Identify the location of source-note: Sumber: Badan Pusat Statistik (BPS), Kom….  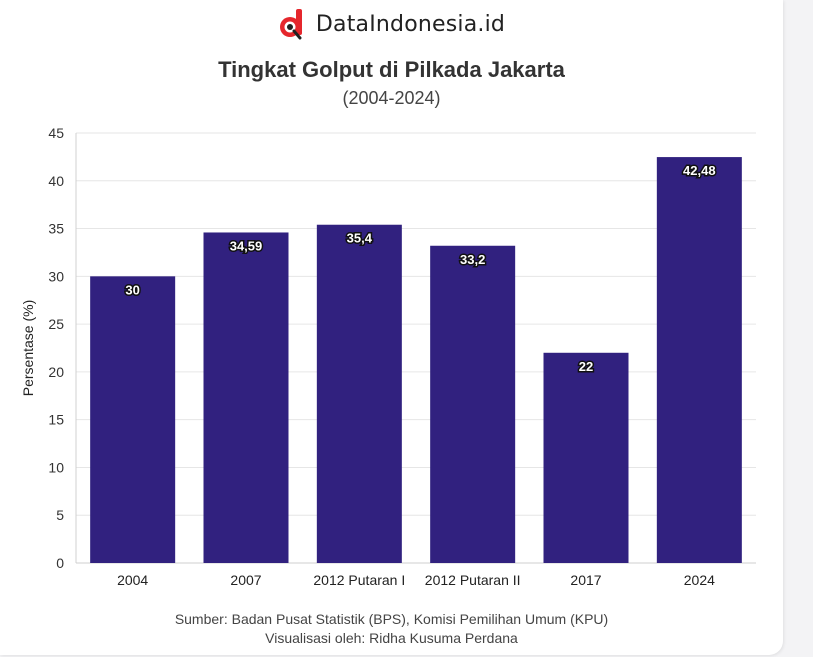
(391, 619).